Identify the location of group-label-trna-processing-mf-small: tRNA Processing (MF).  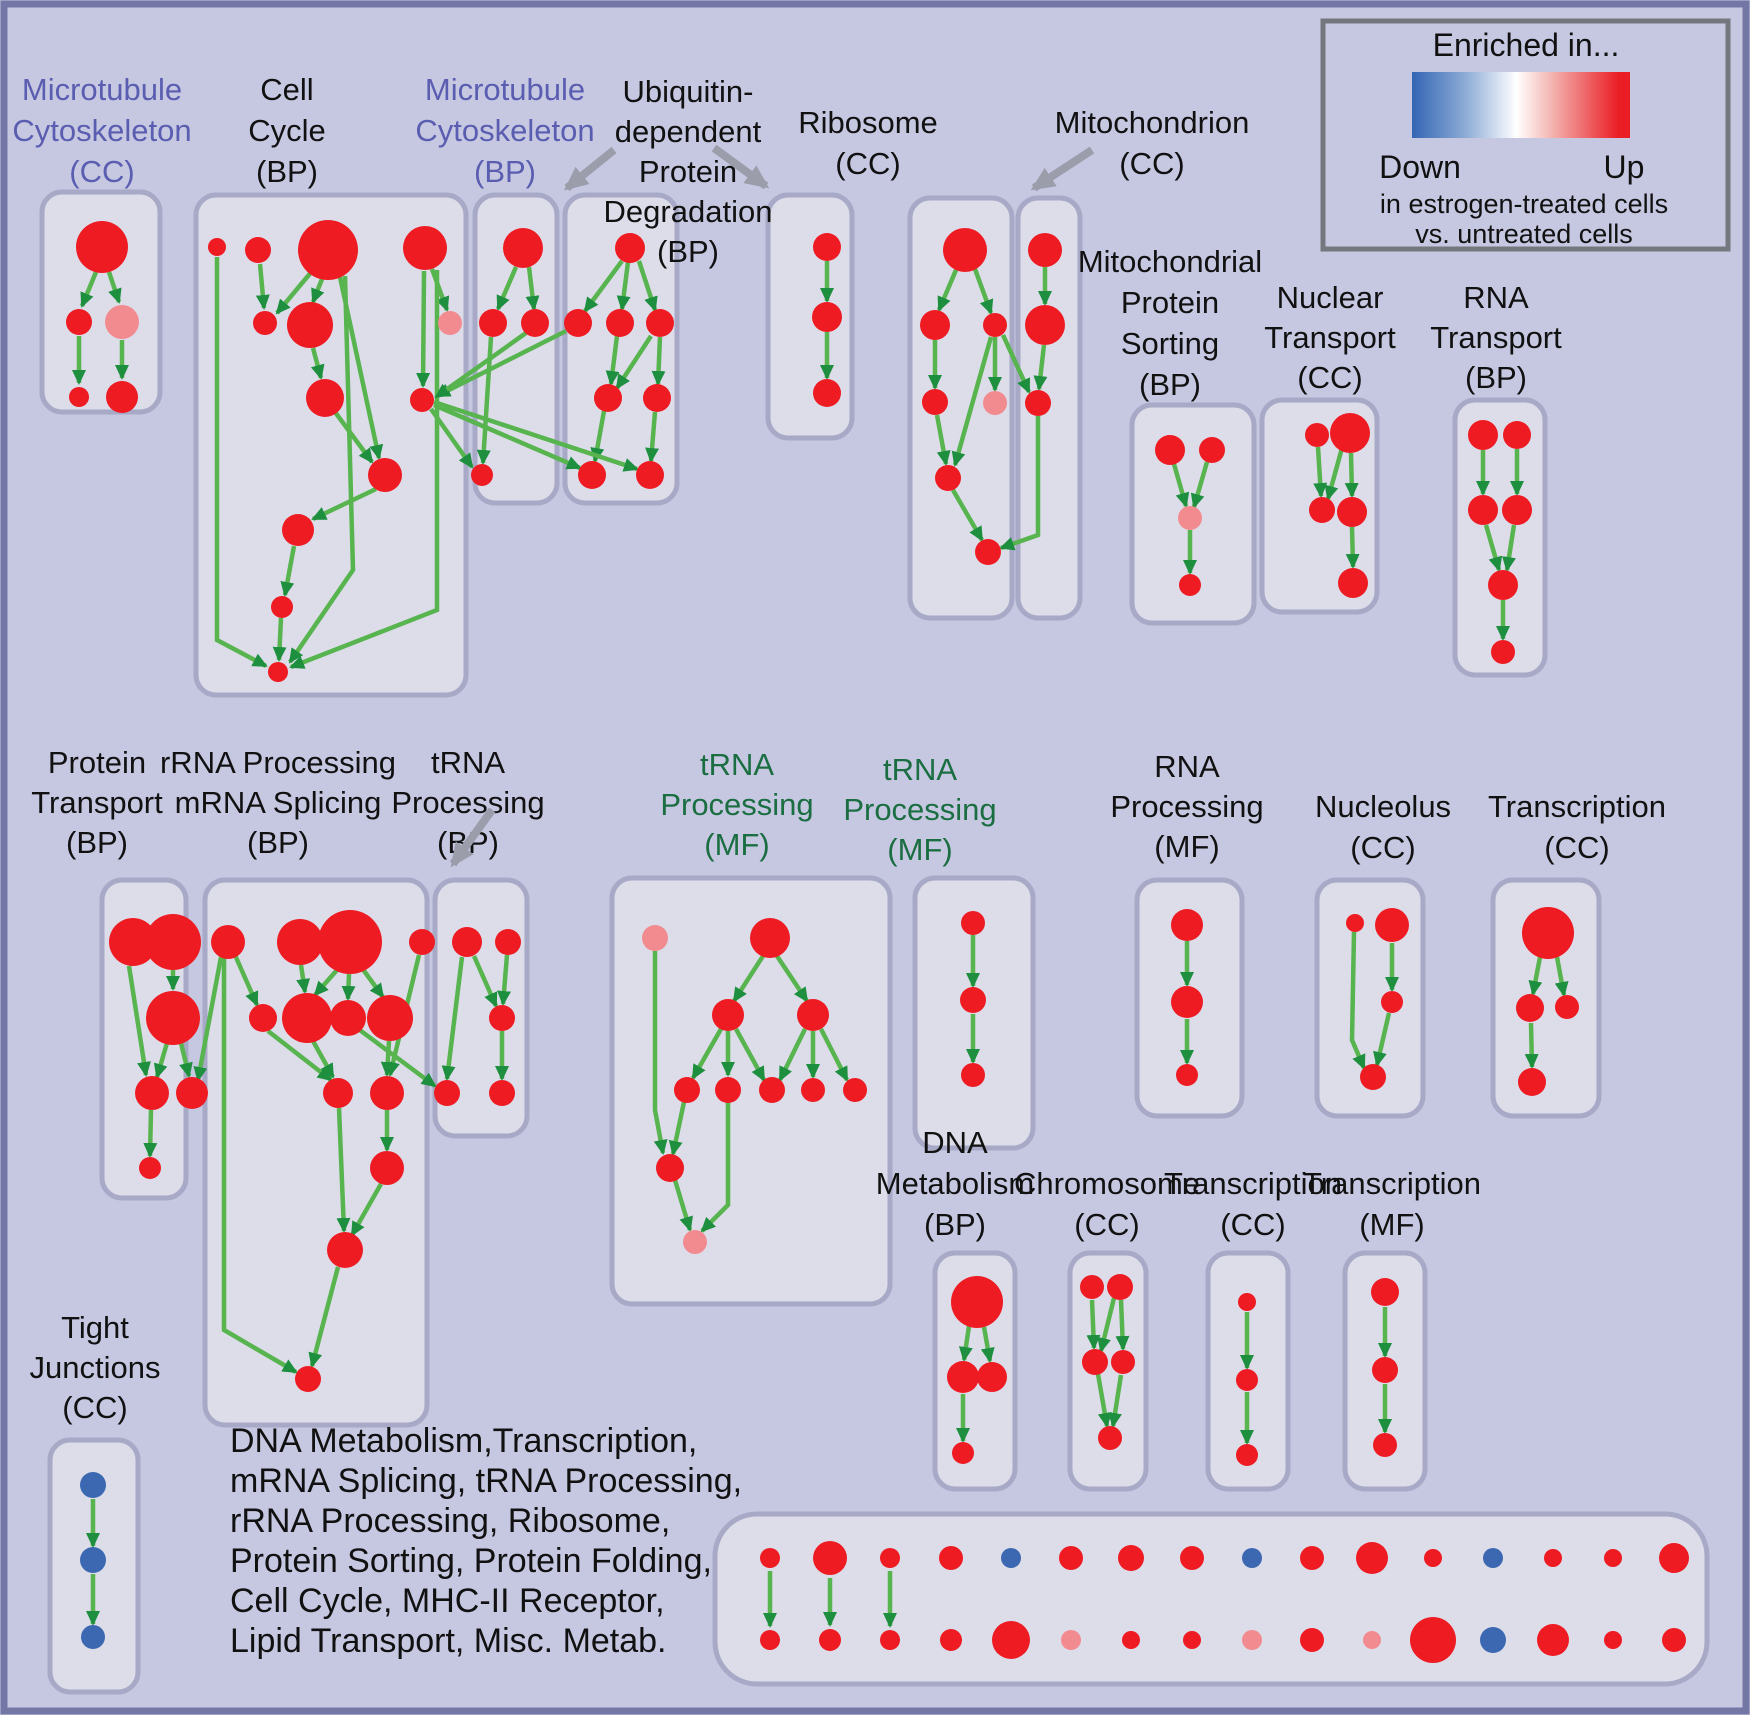
(919, 809).